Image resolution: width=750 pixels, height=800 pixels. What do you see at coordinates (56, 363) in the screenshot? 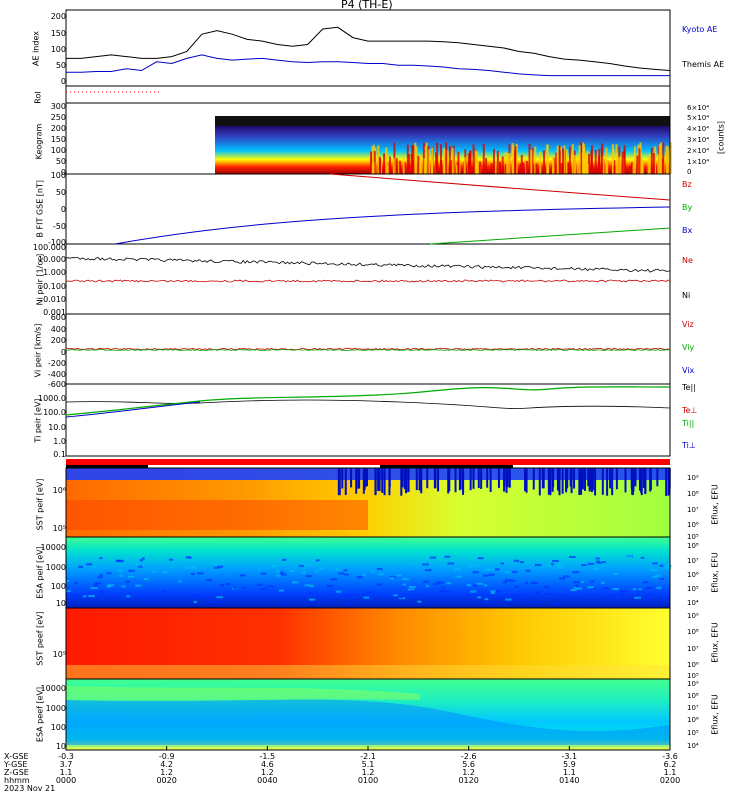
I see `vi-tick: -200` at bounding box center [56, 363].